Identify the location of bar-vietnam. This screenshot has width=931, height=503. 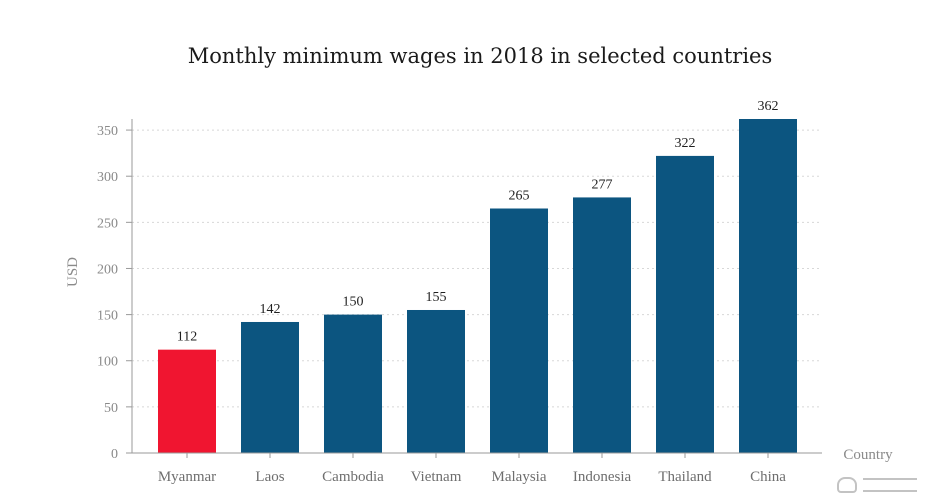
(436, 381).